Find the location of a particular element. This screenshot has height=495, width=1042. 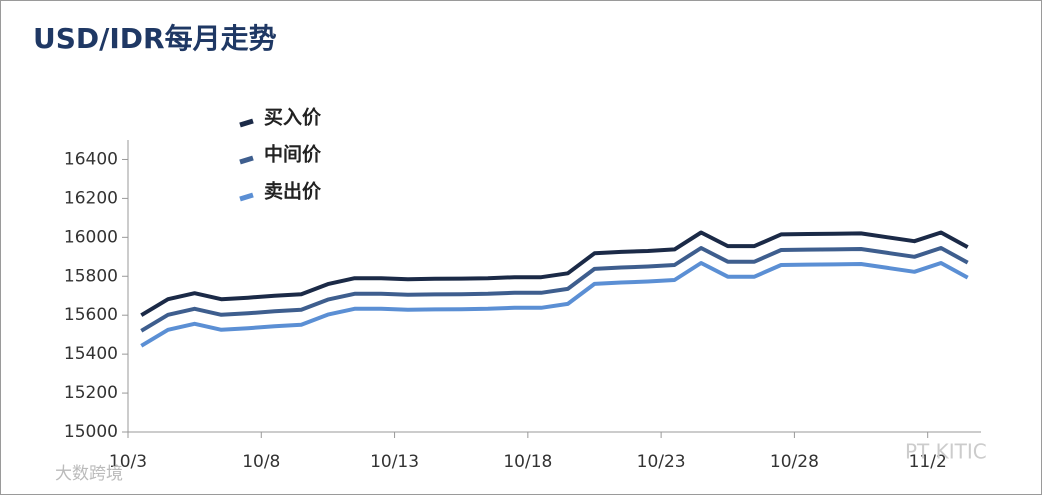

y-tick-label: 16400 is located at coordinates (91, 159).